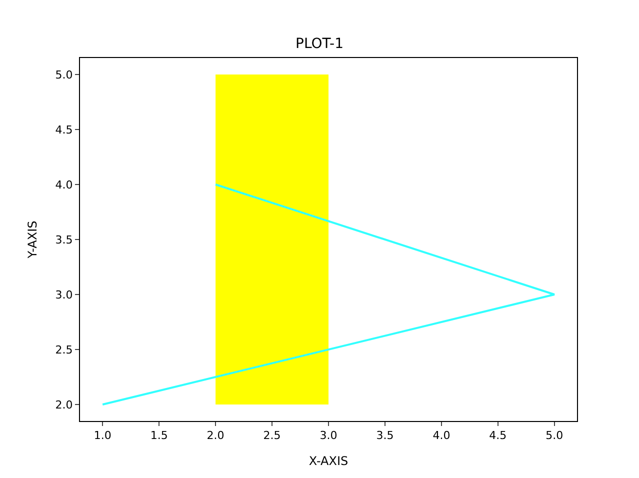 Image resolution: width=639 pixels, height=478 pixels. Describe the element at coordinates (441, 435) in the screenshot. I see `x-tick-label: 4.0` at that location.